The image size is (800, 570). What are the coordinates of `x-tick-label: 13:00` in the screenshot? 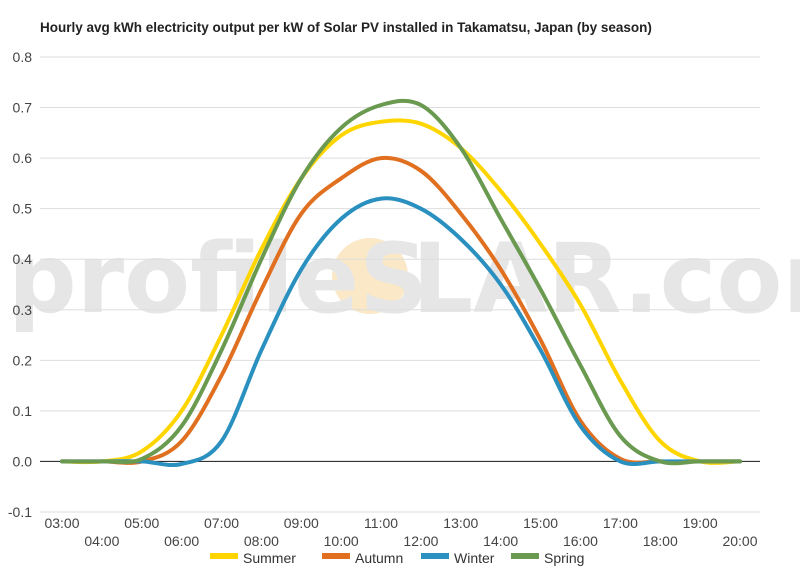 It's located at (460, 523).